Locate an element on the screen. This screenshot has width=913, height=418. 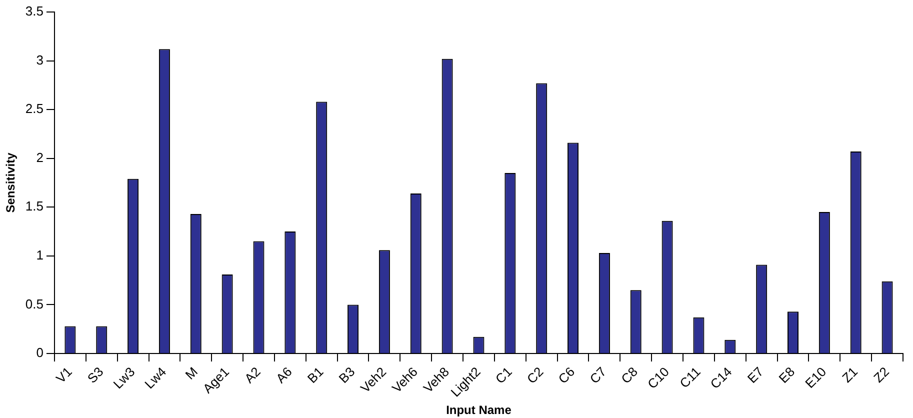
x-tick-label: C2 is located at coordinates (535, 375).